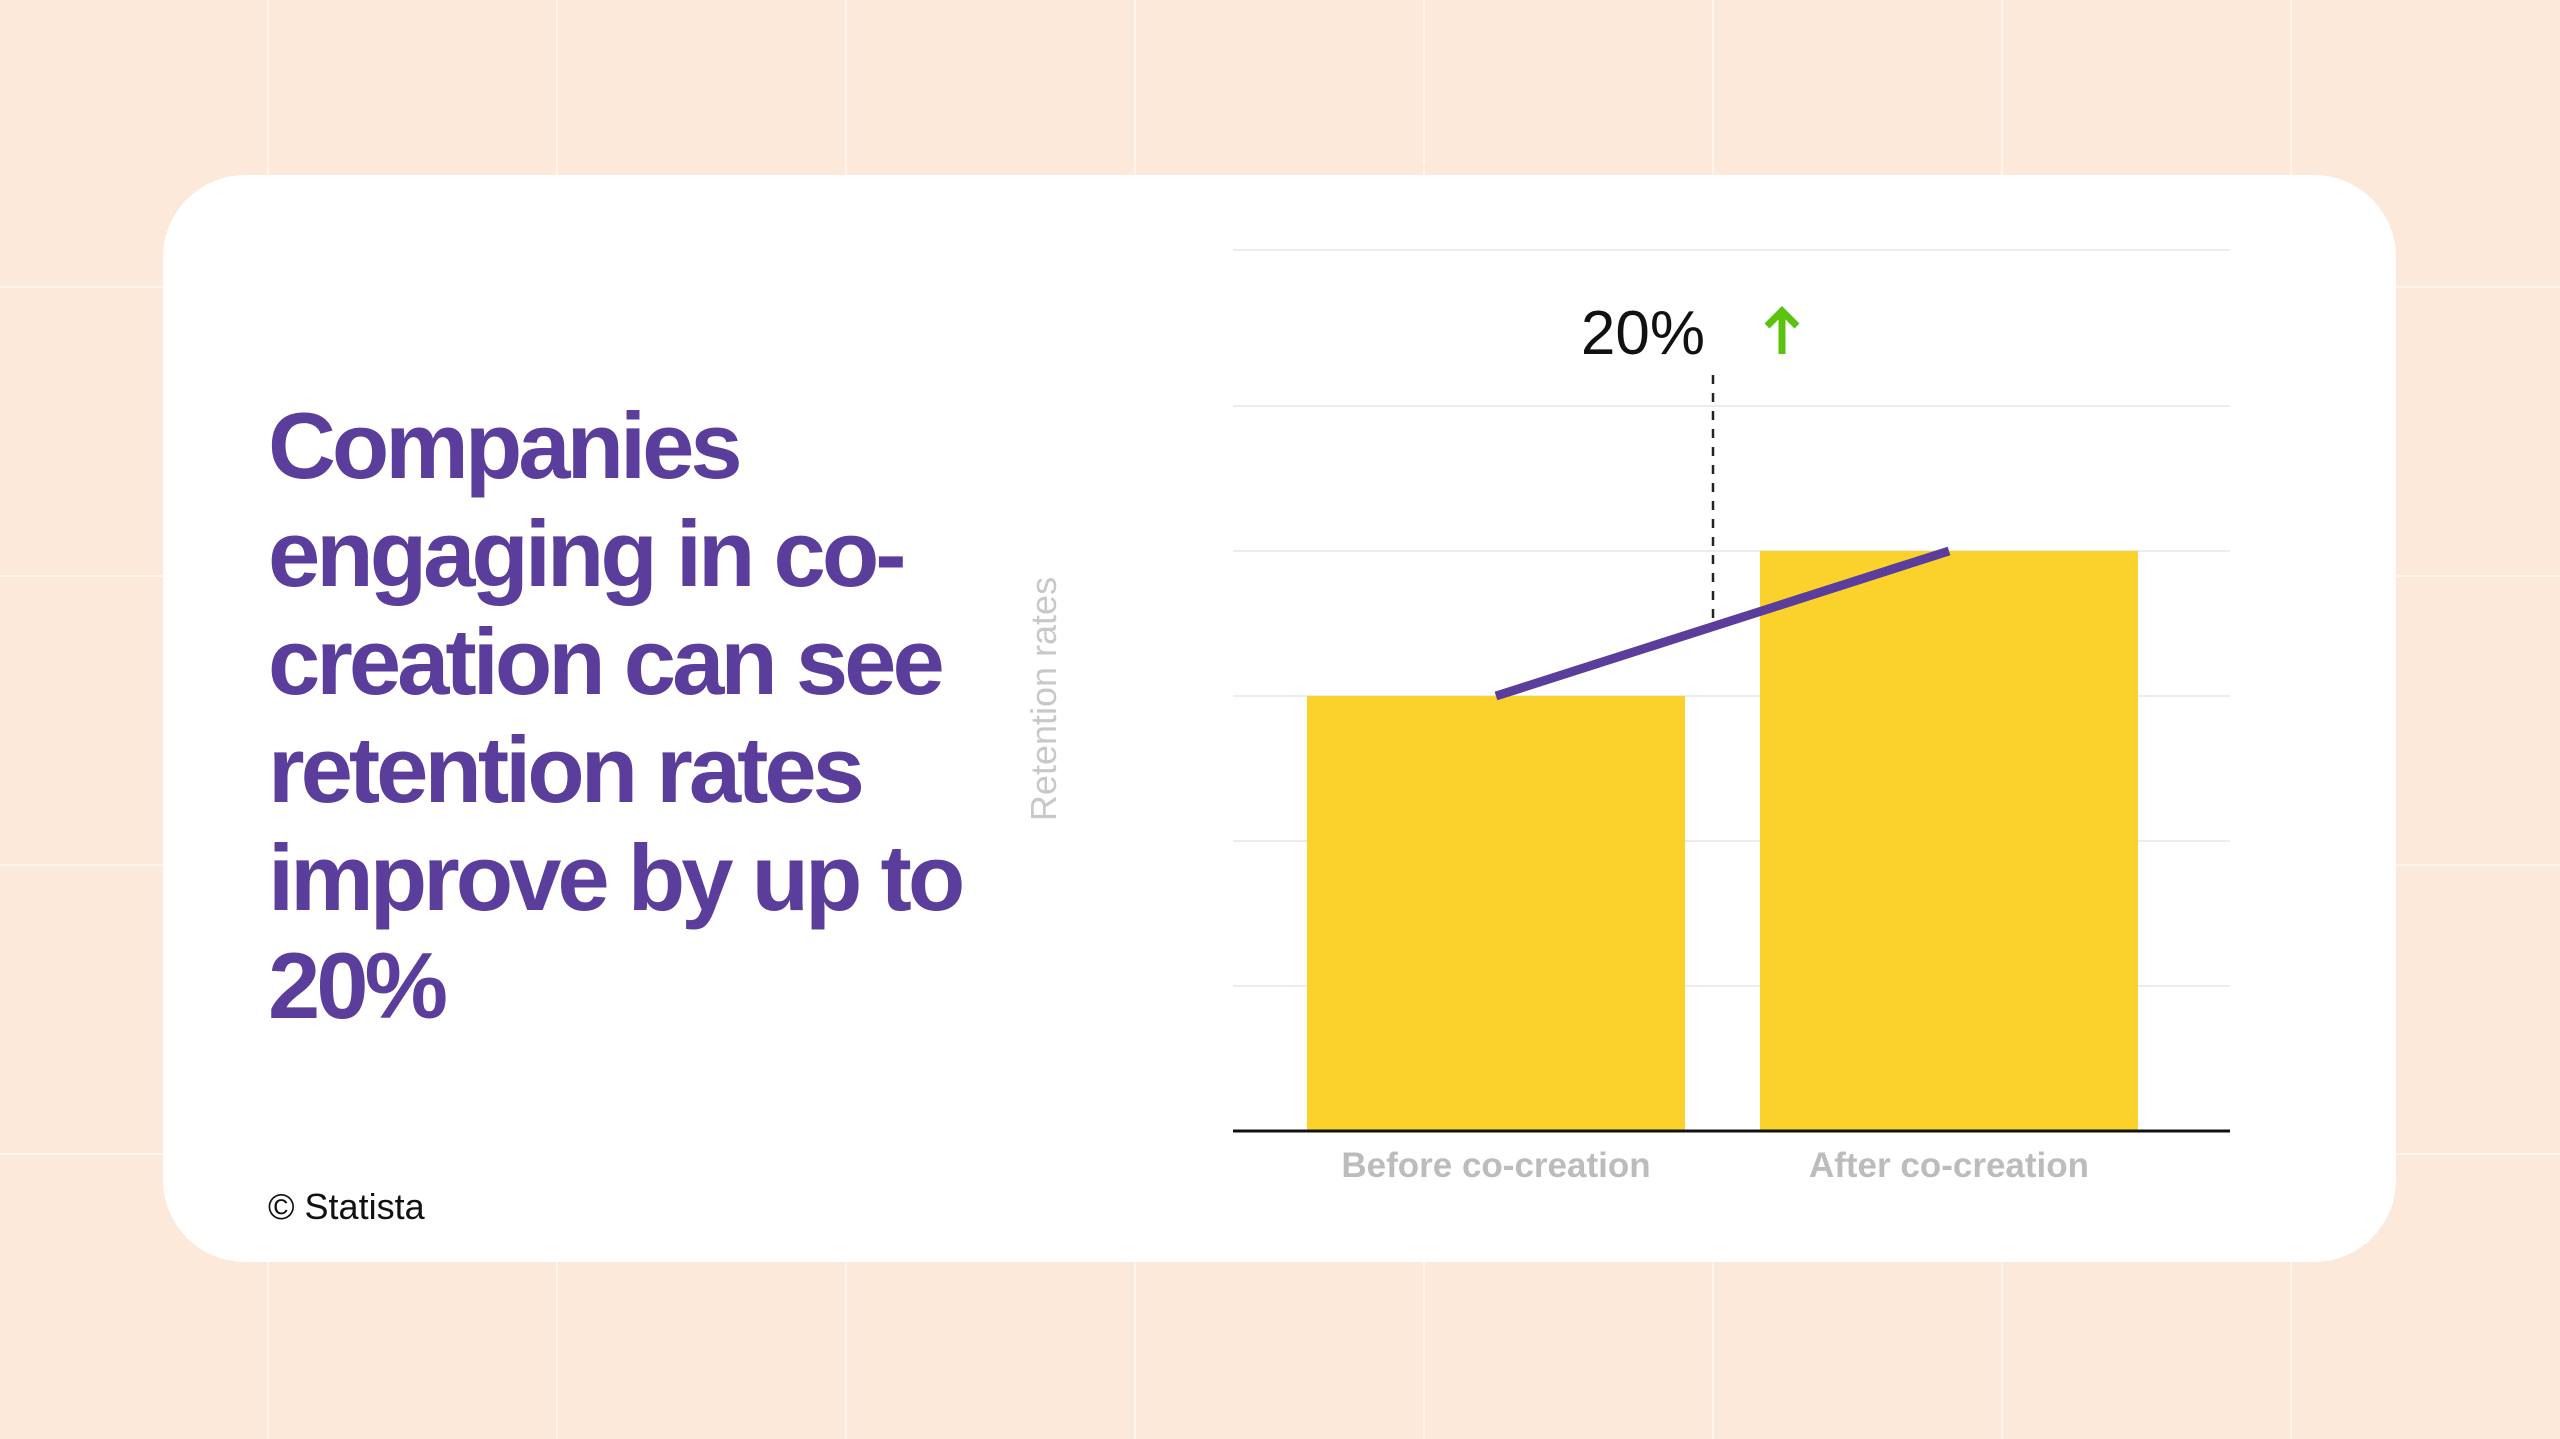 The height and width of the screenshot is (1439, 2560). Describe the element at coordinates (1782, 330) in the screenshot. I see `arrow-up-icon` at that location.